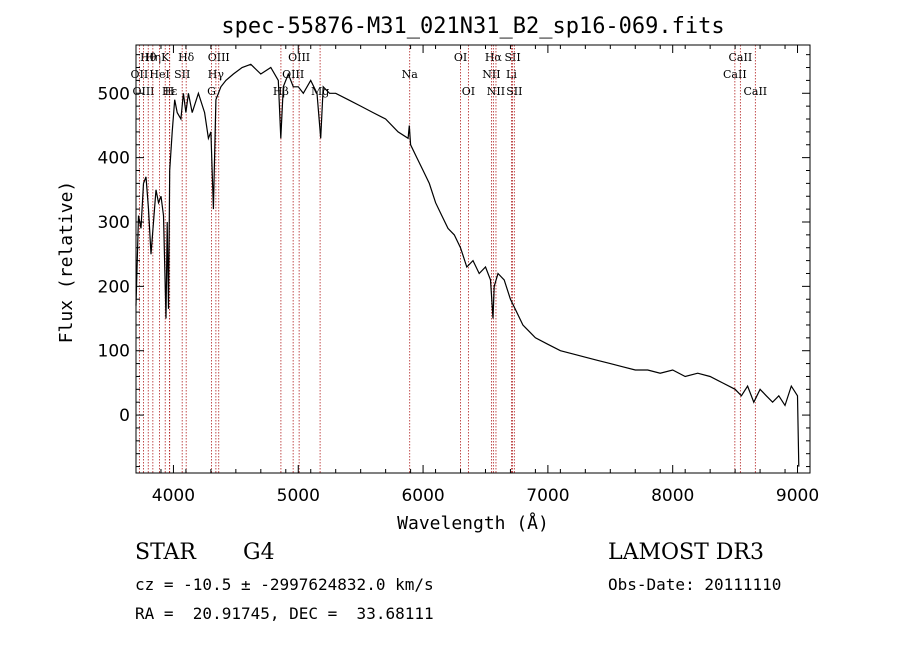 The height and width of the screenshot is (649, 900). I want to click on chart-title: spec-55876-M31_021N31_B2_sp16-069.fits, so click(472, 26).